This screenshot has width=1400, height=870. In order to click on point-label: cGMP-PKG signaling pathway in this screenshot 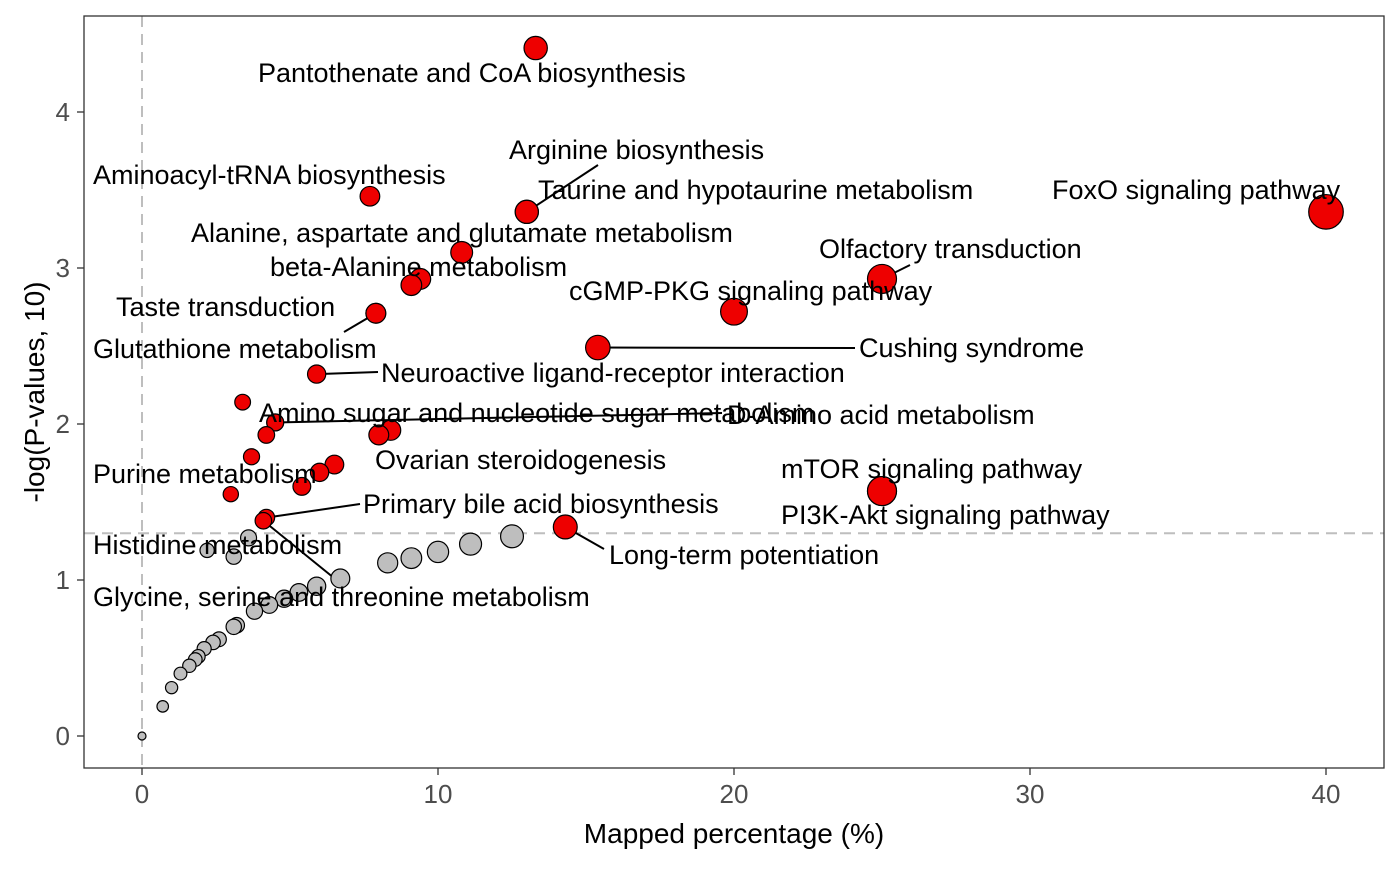, I will do `click(751, 291)`.